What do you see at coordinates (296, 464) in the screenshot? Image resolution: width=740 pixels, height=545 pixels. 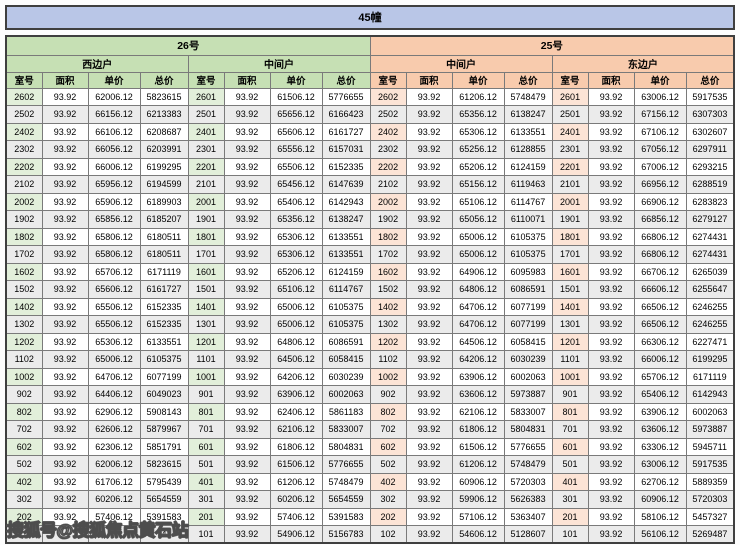 I see `unit-price-cell: 61506.12` at bounding box center [296, 464].